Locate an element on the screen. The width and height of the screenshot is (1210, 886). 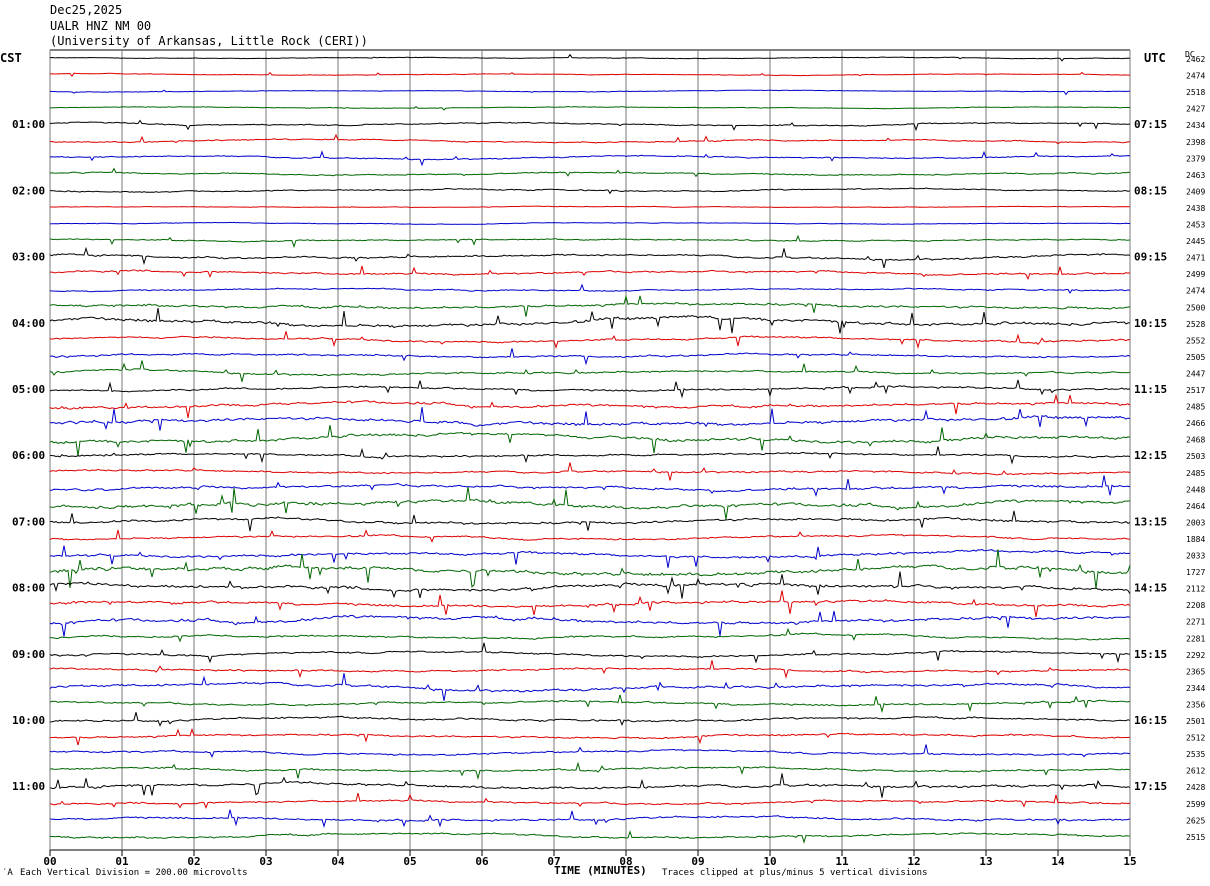
footer-mark: ′A is located at coordinates (7, 873).